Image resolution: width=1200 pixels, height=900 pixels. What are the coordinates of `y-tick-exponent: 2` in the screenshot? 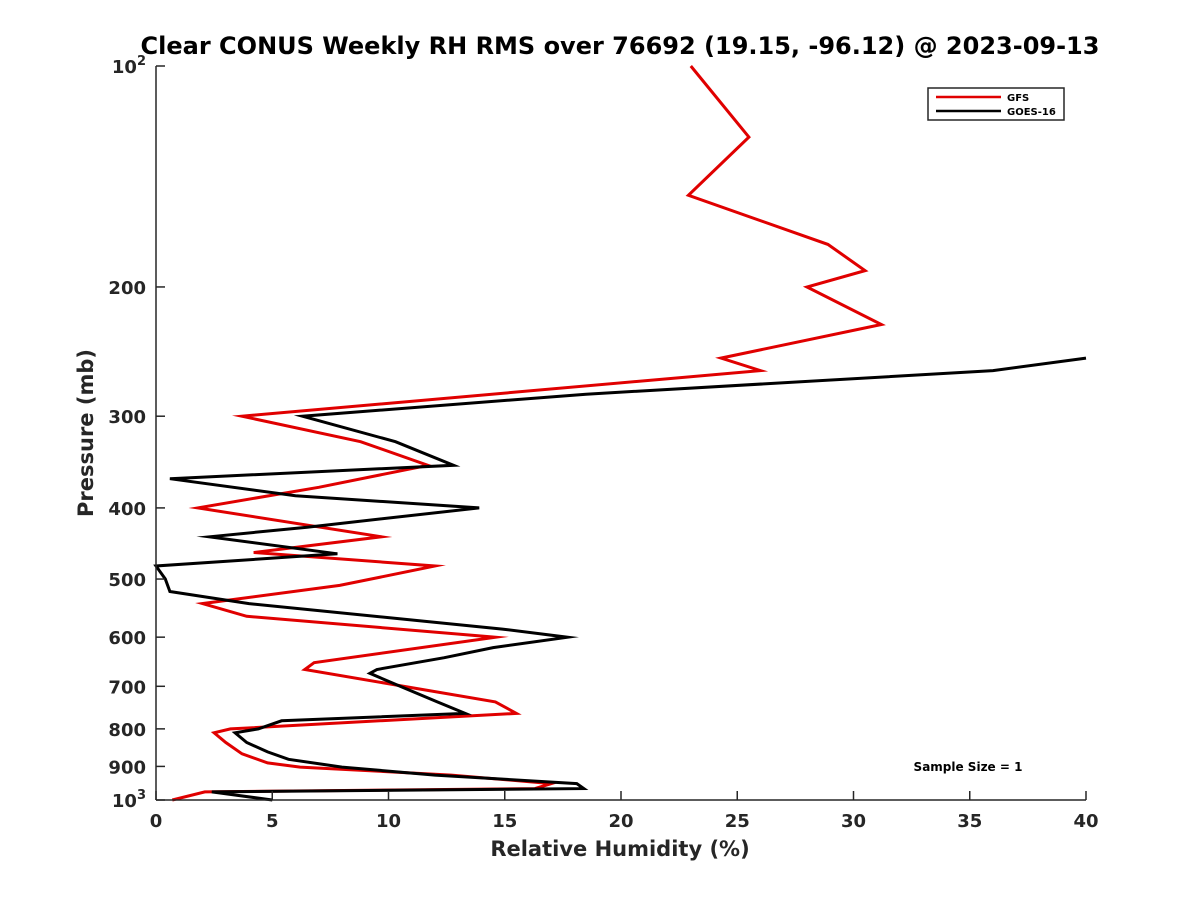 It's located at (141, 61).